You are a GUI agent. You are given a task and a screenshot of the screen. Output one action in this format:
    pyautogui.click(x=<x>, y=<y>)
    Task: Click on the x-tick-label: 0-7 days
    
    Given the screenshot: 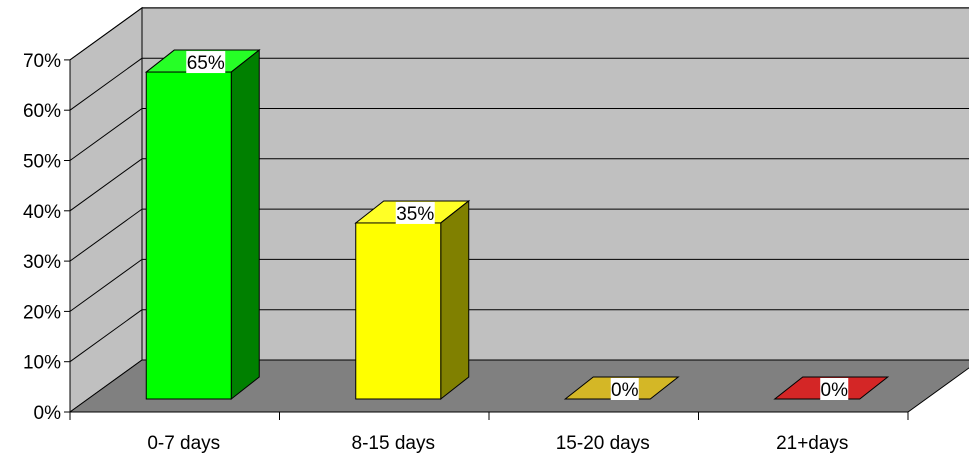 What is the action you would take?
    pyautogui.click(x=183, y=443)
    